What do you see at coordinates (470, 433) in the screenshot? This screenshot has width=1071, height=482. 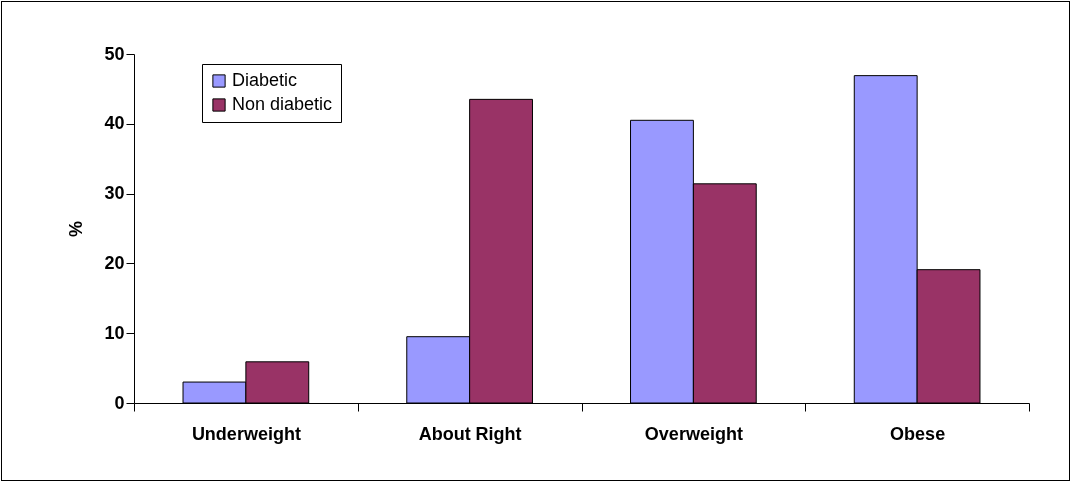 I see `x-tick-label: About Right` at bounding box center [470, 433].